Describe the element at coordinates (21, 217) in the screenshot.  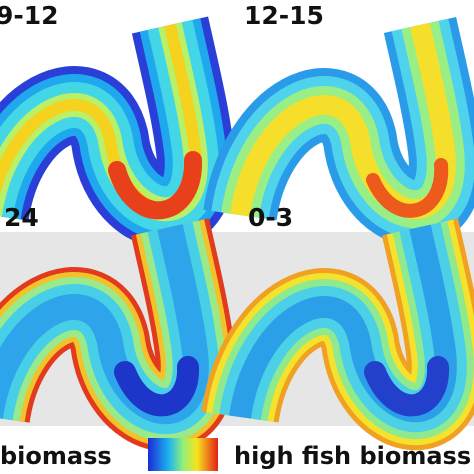
I see `panel-label: 24` at that location.